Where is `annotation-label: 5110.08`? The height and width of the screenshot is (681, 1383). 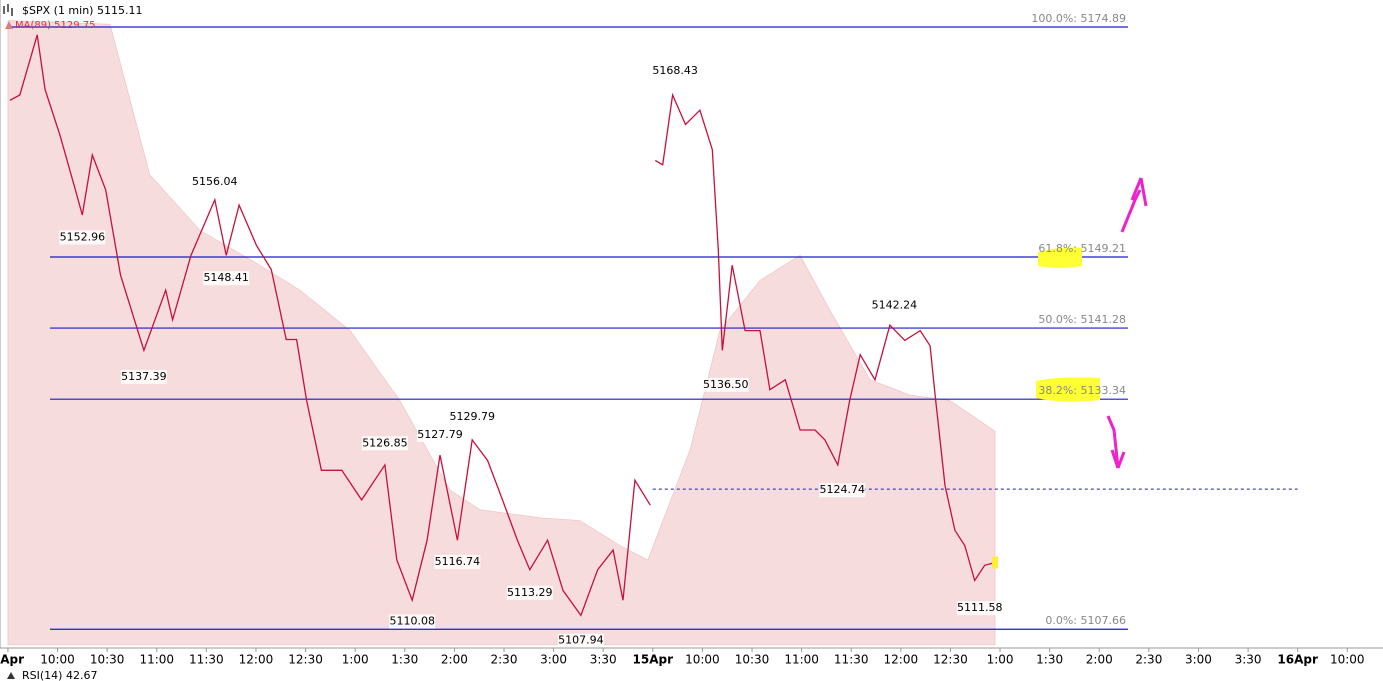
annotation-label: 5110.08 is located at coordinates (412, 621).